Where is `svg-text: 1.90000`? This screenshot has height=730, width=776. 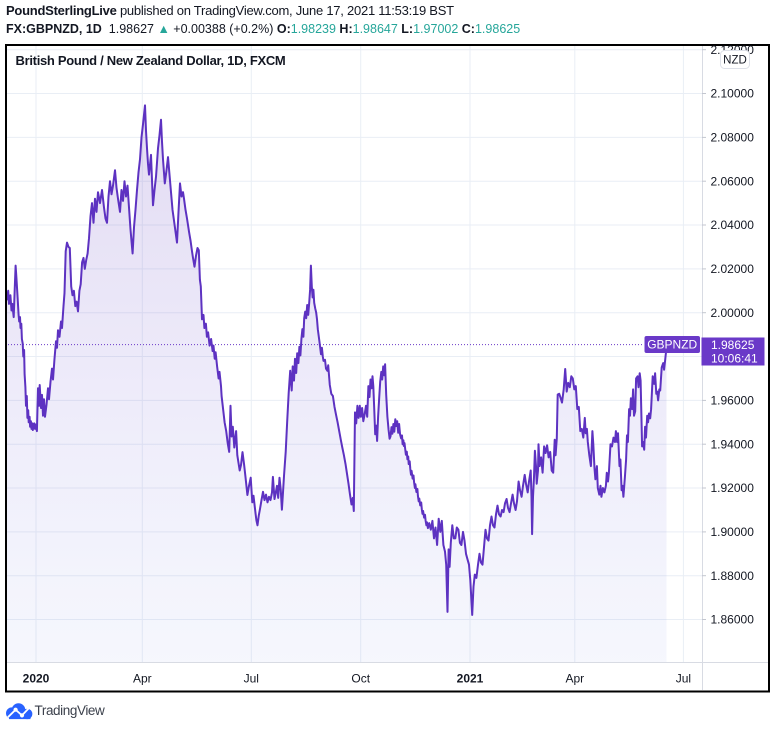
svg-text: 1.90000 is located at coordinates (733, 532).